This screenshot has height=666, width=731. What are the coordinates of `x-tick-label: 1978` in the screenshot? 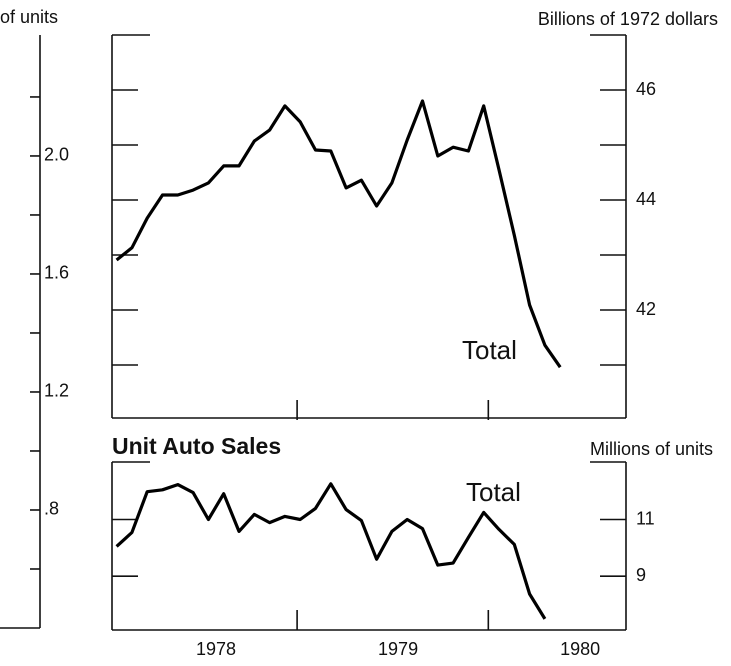 It's located at (216, 649).